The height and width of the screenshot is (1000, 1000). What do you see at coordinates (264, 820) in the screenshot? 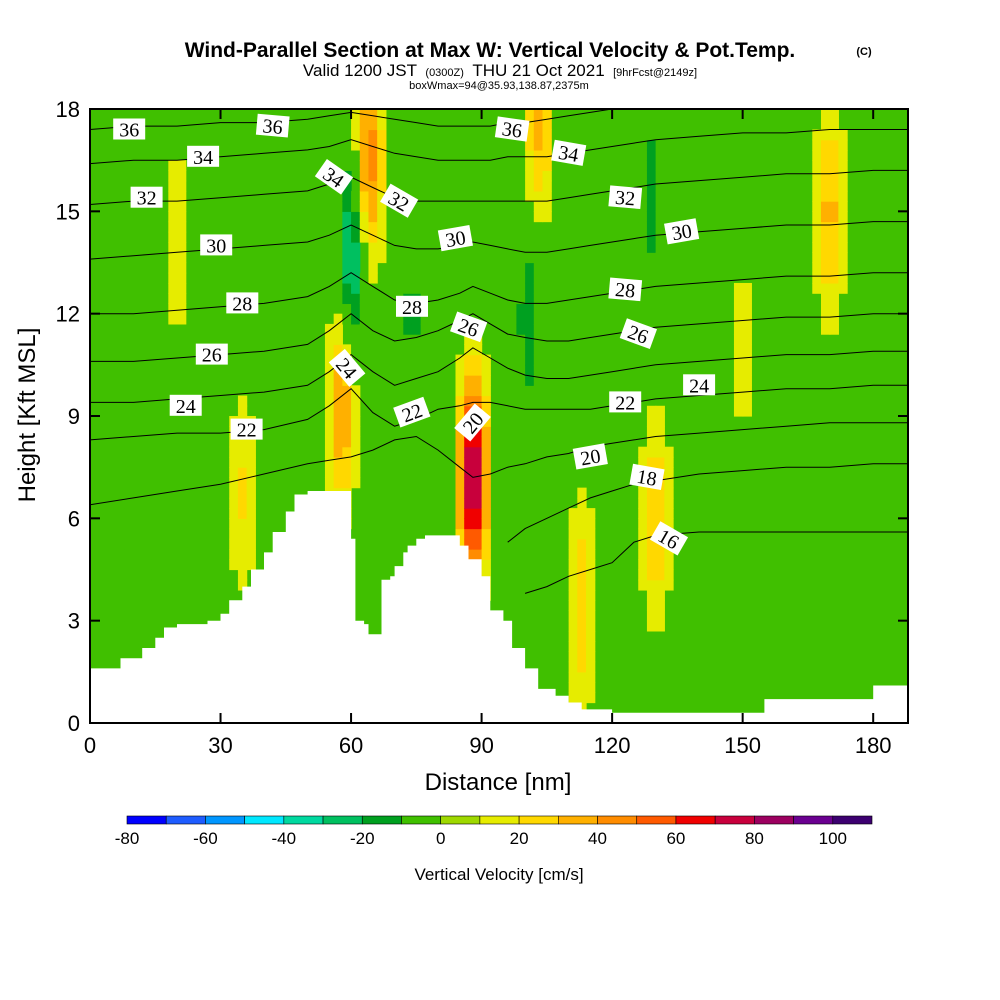
I see `colorbar-swatch` at bounding box center [264, 820].